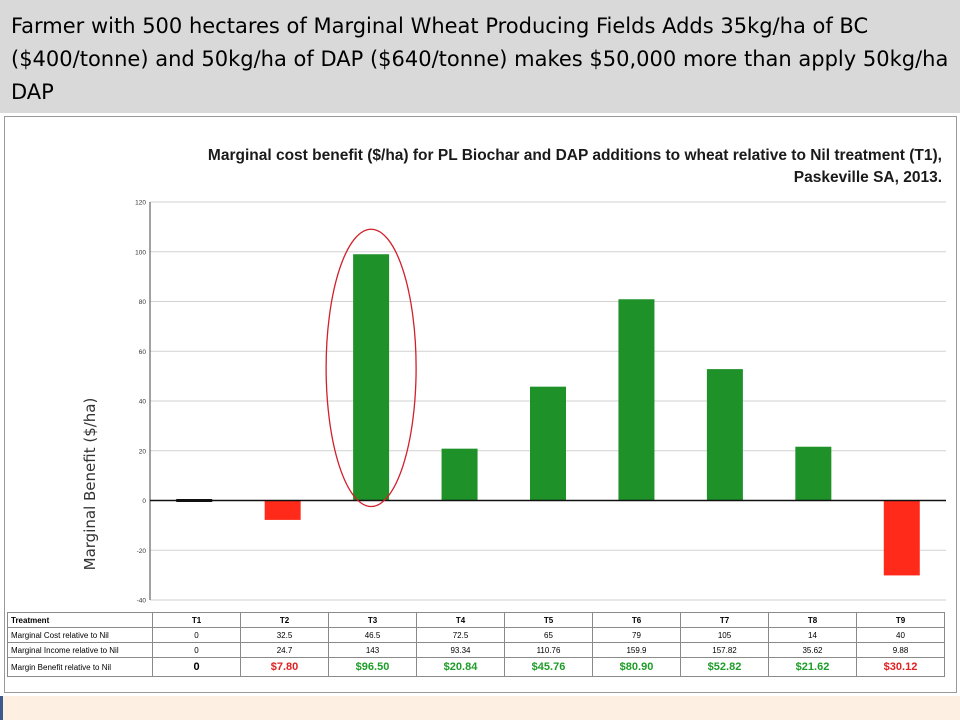  What do you see at coordinates (812, 635) in the screenshot?
I see `table-cell: 14` at bounding box center [812, 635].